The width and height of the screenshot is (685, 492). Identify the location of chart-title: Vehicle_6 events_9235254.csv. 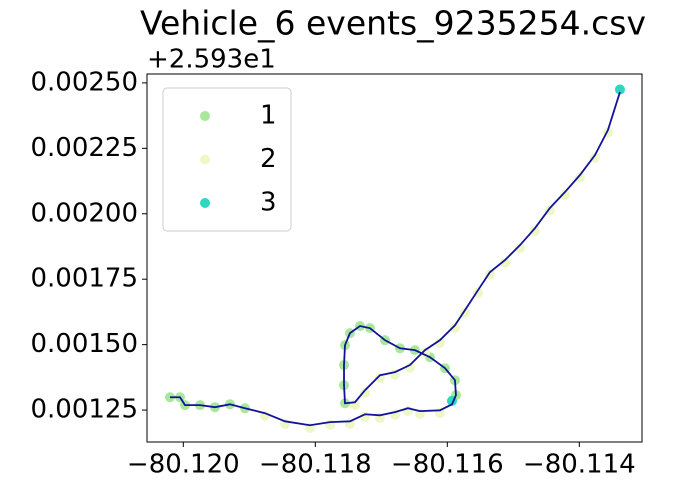
(393, 23).